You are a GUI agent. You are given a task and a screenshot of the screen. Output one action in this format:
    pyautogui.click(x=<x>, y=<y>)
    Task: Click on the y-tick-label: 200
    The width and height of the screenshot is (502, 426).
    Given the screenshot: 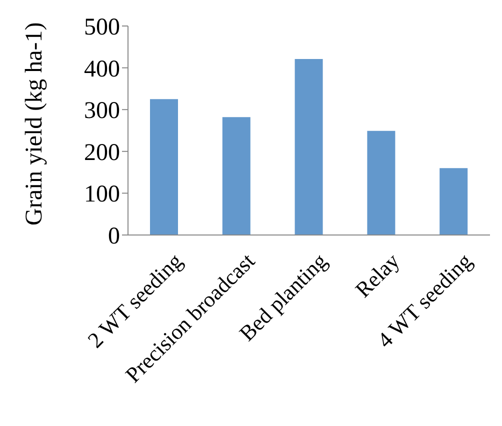 What is the action you would take?
    pyautogui.click(x=102, y=153)
    